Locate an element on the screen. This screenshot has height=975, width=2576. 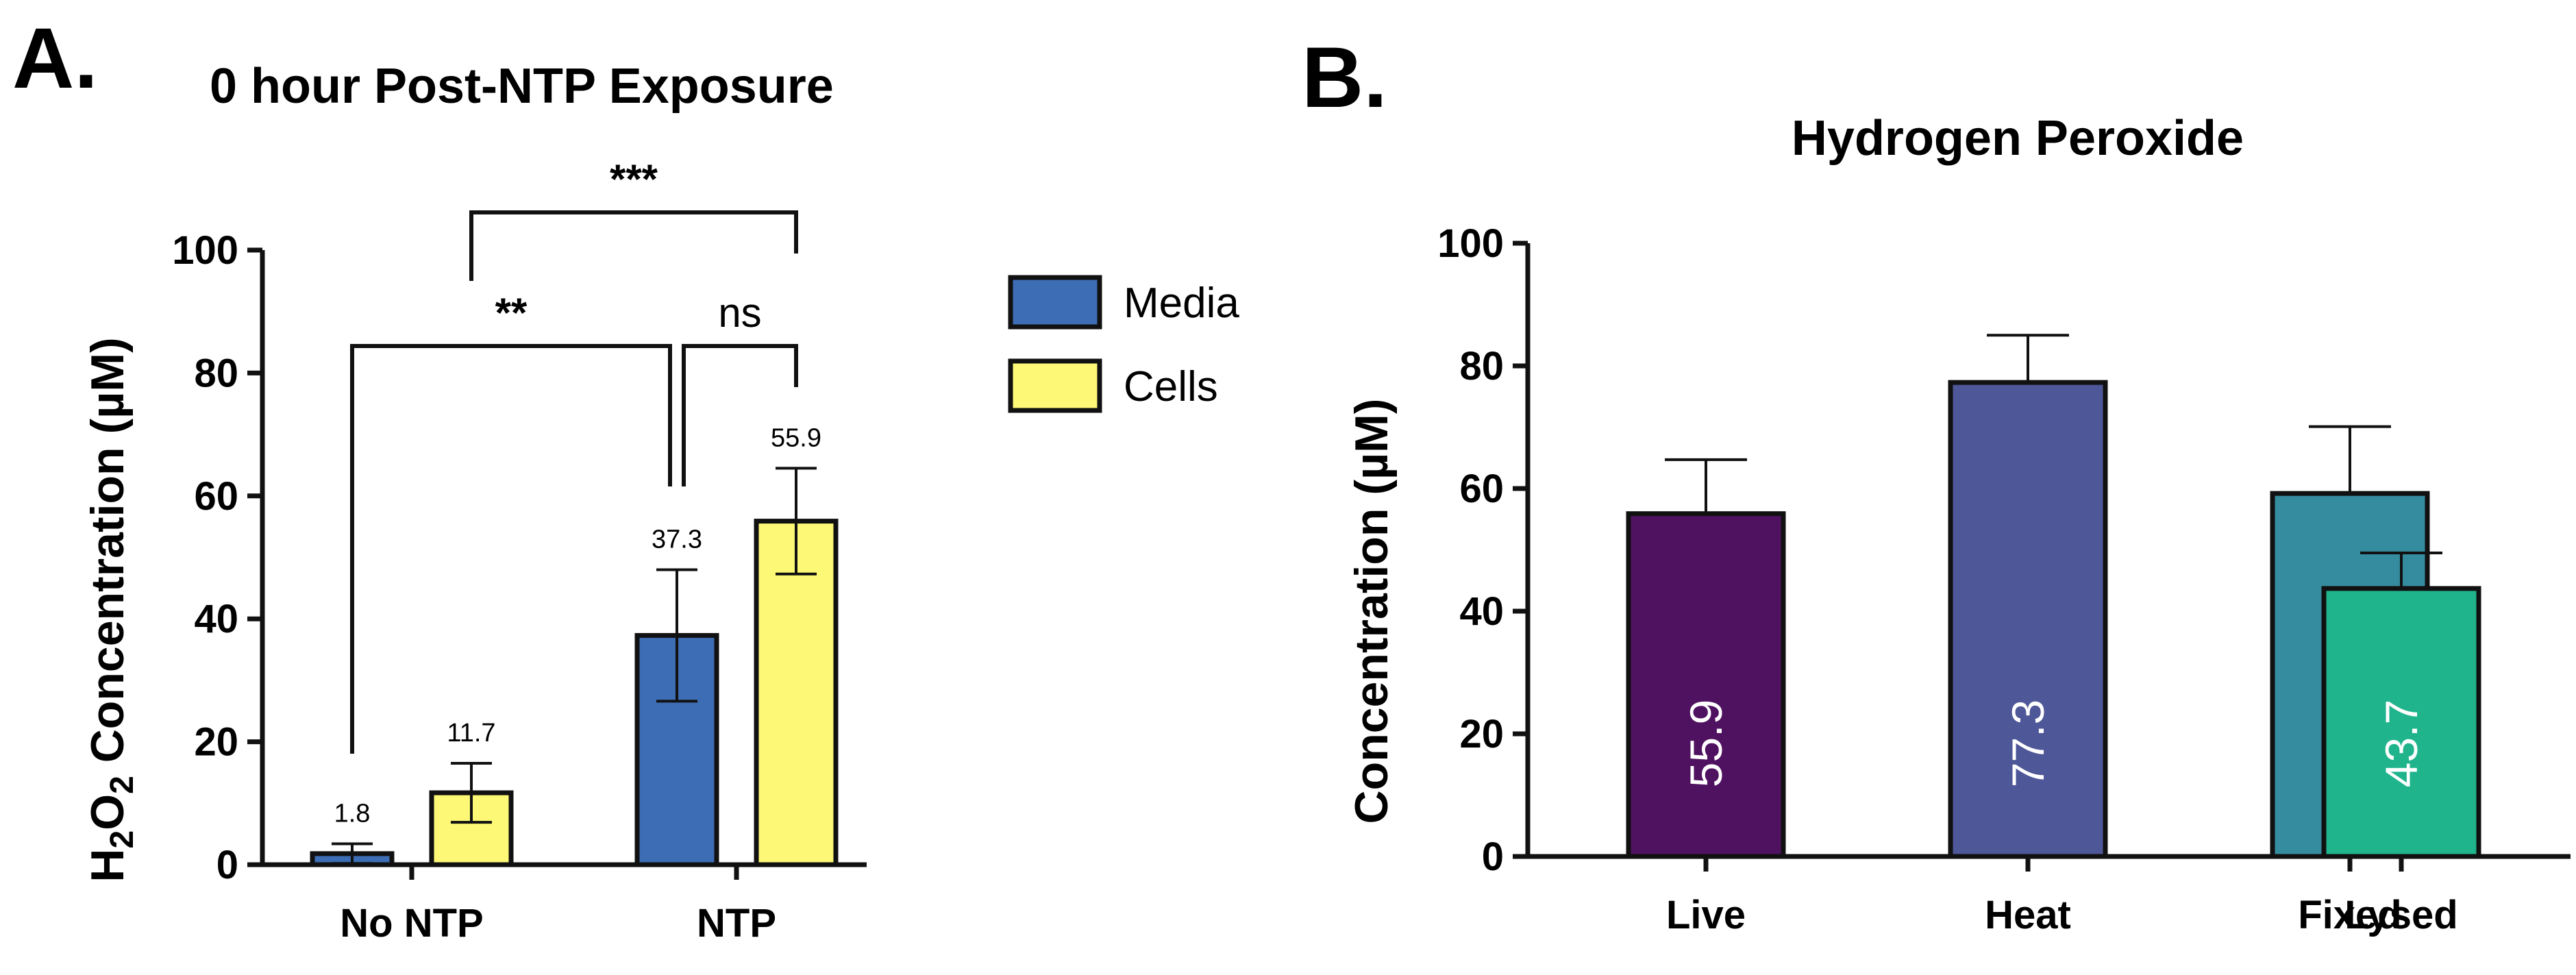
chart-b-data-label: 43.7 is located at coordinates (2401, 743).